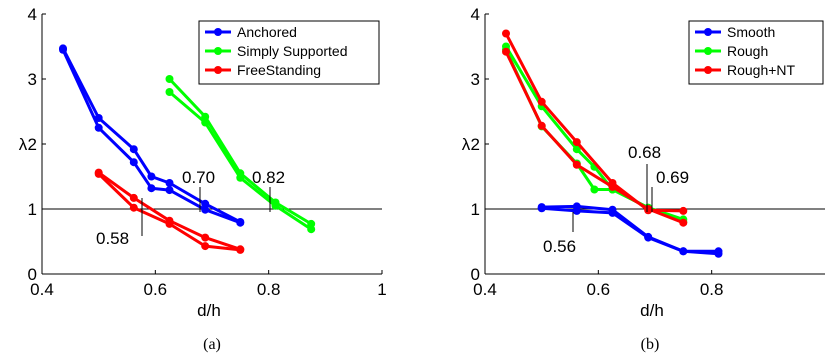 Image resolution: width=826 pixels, height=356 pixels. Describe the element at coordinates (761, 70) in the screenshot. I see `legend-label: Rough+NT` at that location.